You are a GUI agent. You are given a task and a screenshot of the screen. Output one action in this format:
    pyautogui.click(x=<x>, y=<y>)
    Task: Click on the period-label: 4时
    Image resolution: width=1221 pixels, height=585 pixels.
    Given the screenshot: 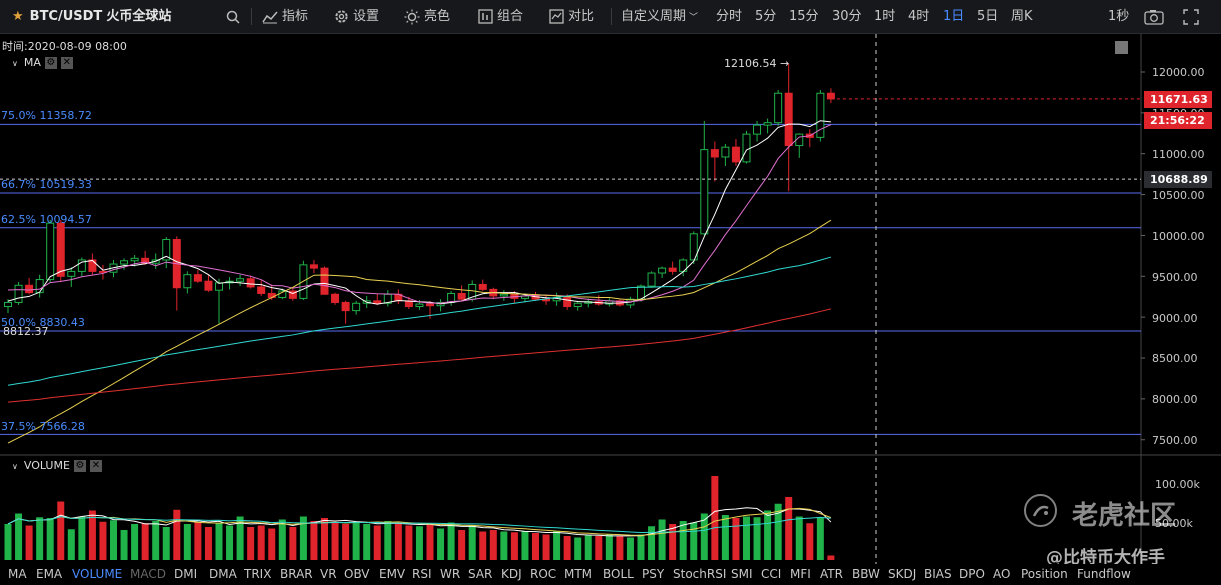 What is the action you would take?
    pyautogui.click(x=919, y=16)
    